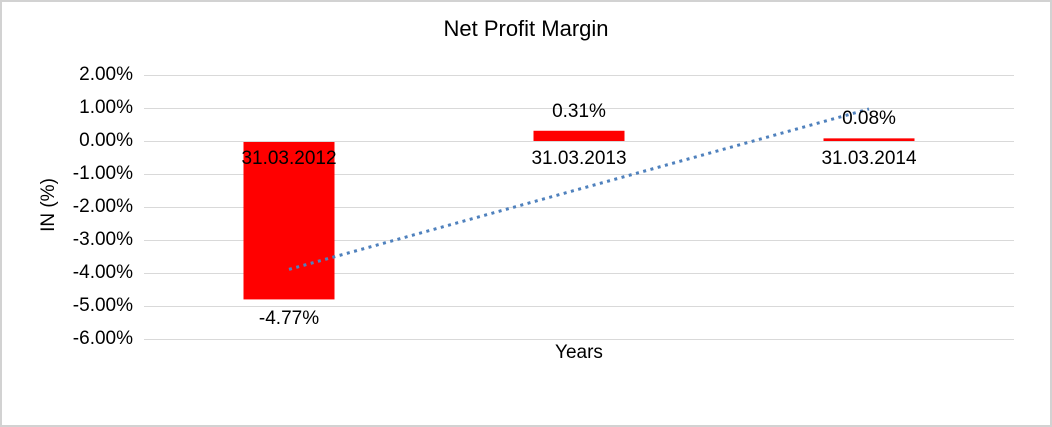 Image resolution: width=1052 pixels, height=427 pixels. What do you see at coordinates (106, 74) in the screenshot?
I see `y-tick-label: 2.00%` at bounding box center [106, 74].